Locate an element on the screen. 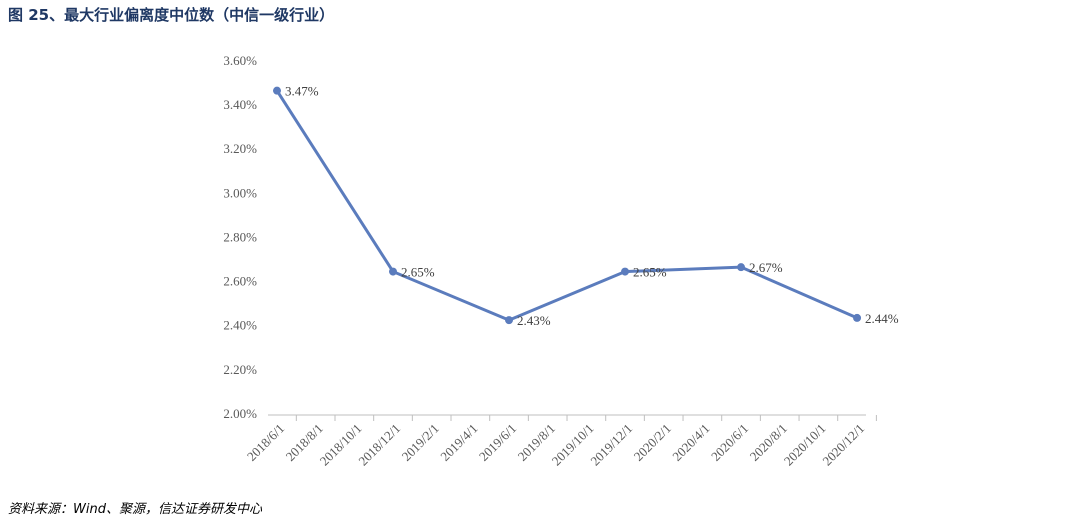 The width and height of the screenshot is (1080, 527). y-tick-label: 3.40% is located at coordinates (240, 104).